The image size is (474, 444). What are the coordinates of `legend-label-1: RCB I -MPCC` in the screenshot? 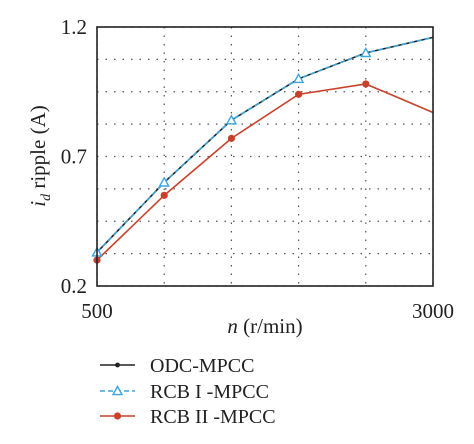 It's located at (209, 392).